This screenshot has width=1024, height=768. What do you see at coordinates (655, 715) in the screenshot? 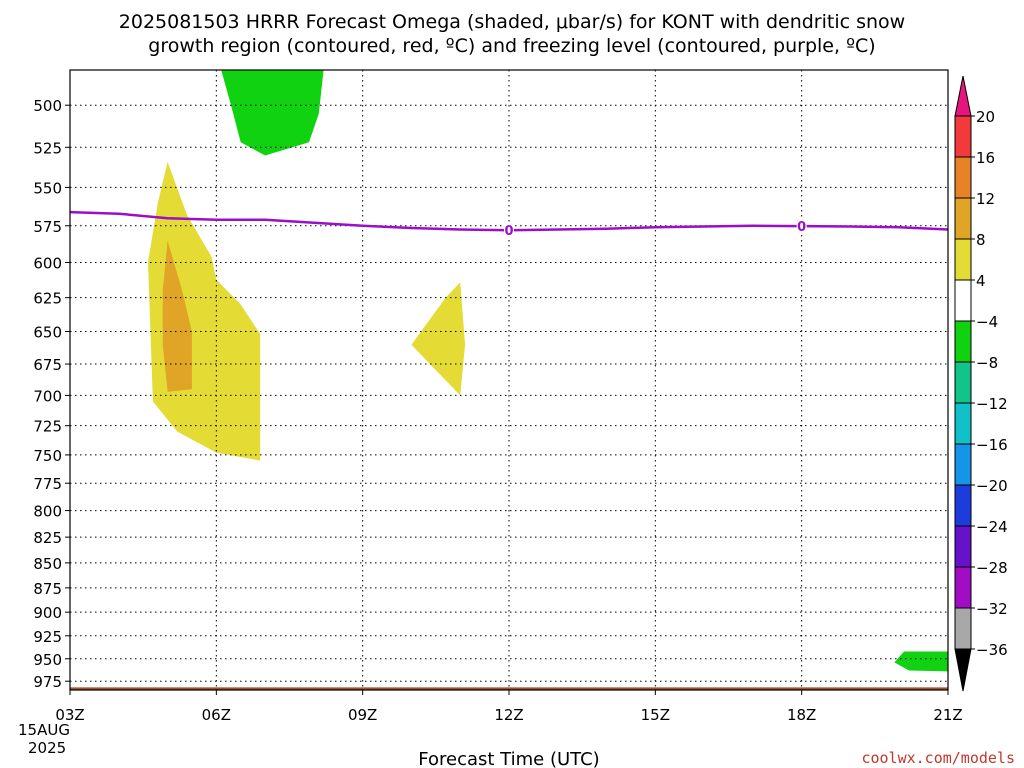
I see `x-tick-label-15Z: 15Z` at bounding box center [655, 715].